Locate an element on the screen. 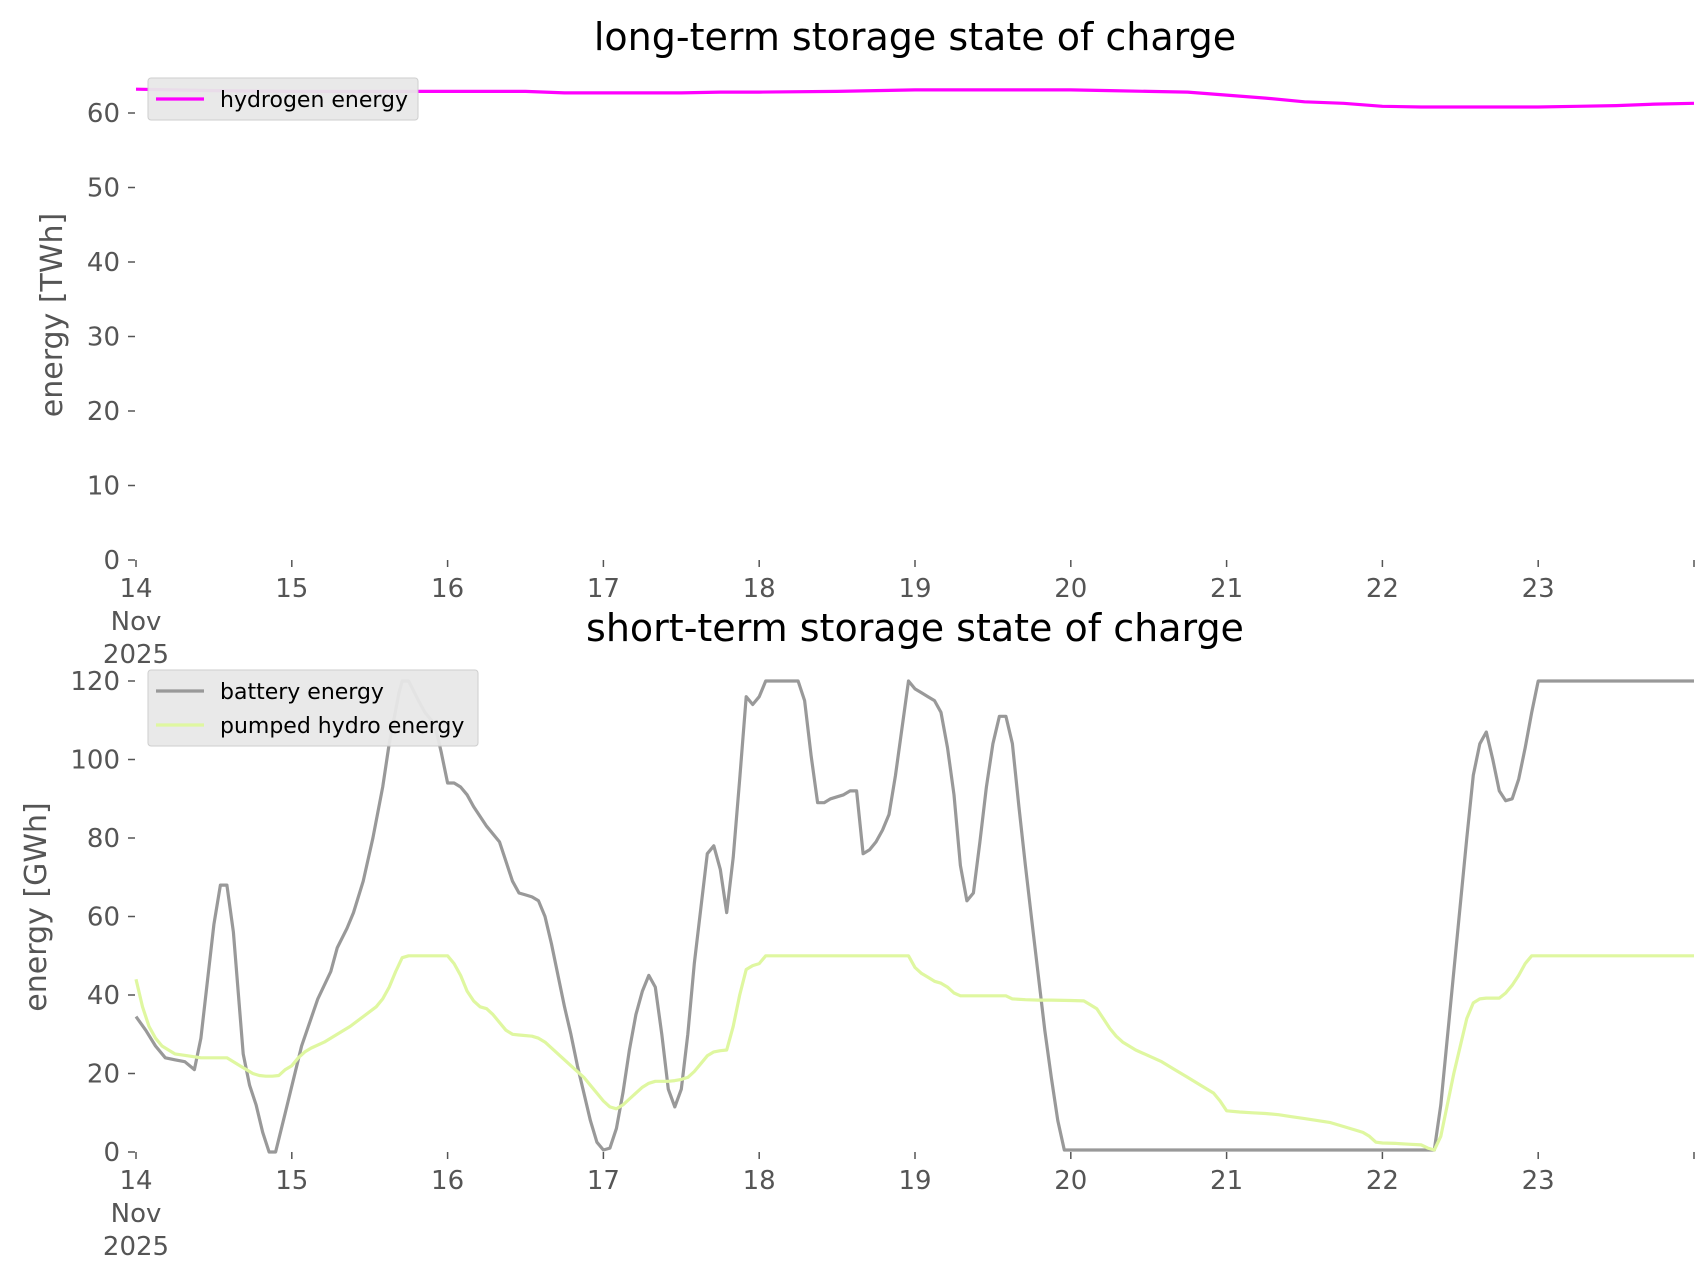  legend: hydrogen energy is located at coordinates (283, 99).